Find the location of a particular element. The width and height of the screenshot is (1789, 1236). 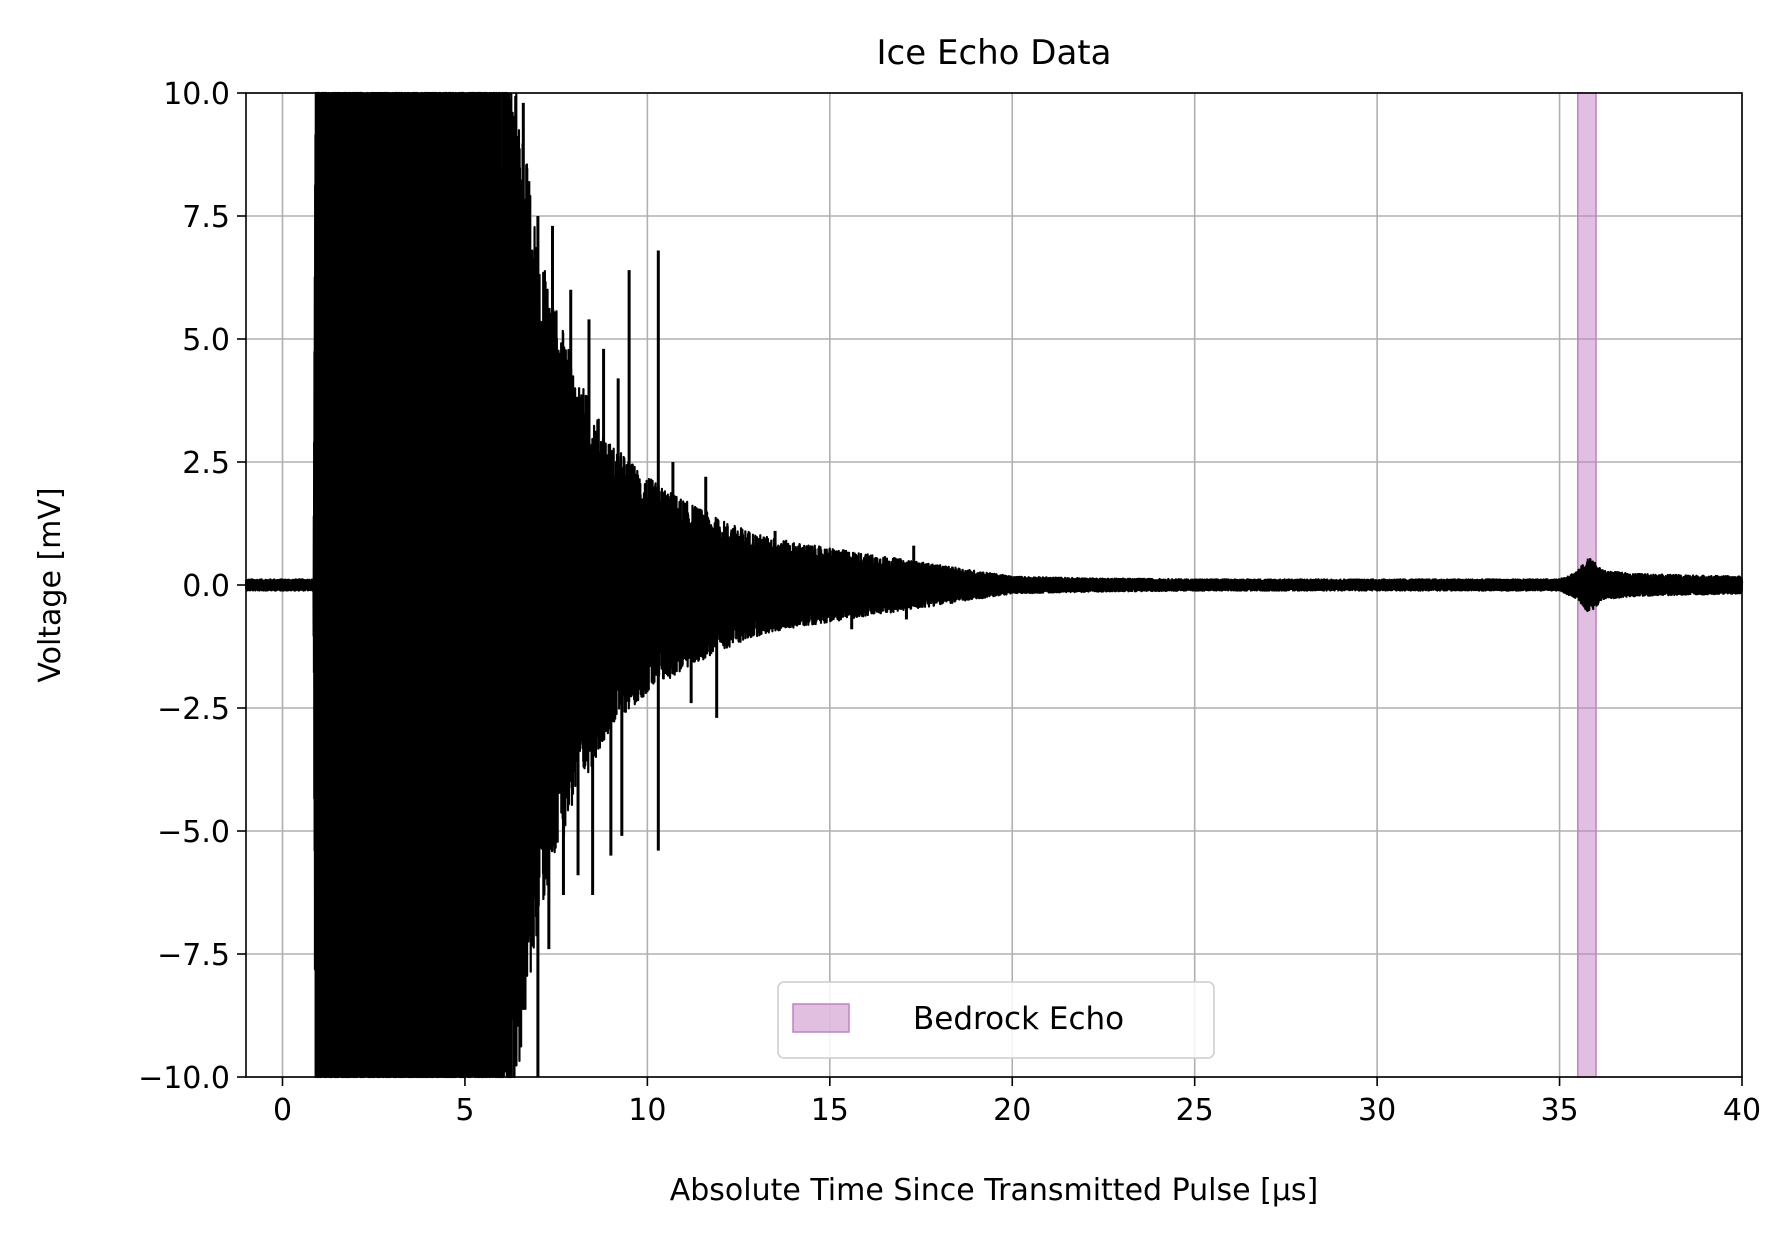

legend-swatch-bedrock-echo is located at coordinates (821, 1018).